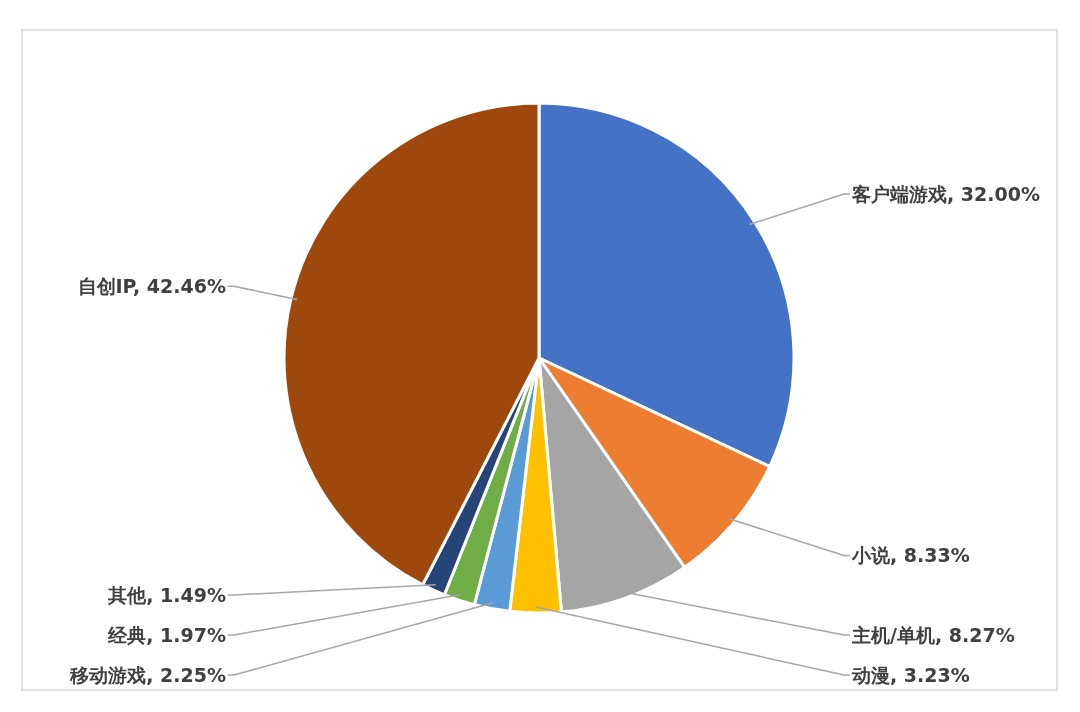 The image size is (1080, 712). Describe the element at coordinates (945, 194) in the screenshot. I see `slice-label: 客户端游戏, 32.00%` at that location.